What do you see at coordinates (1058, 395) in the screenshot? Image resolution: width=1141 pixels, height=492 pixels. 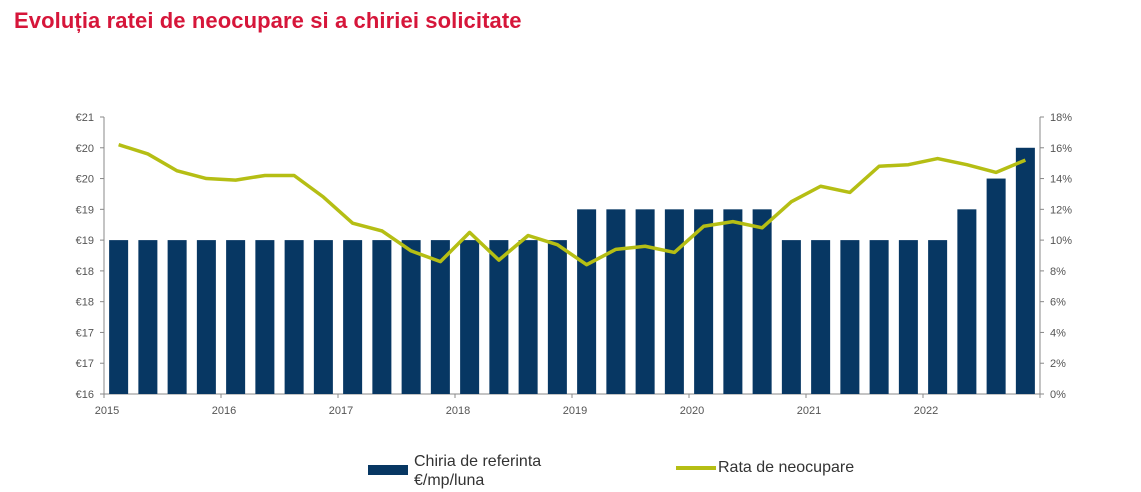 I see `right-tick-label: 0%` at bounding box center [1058, 395].